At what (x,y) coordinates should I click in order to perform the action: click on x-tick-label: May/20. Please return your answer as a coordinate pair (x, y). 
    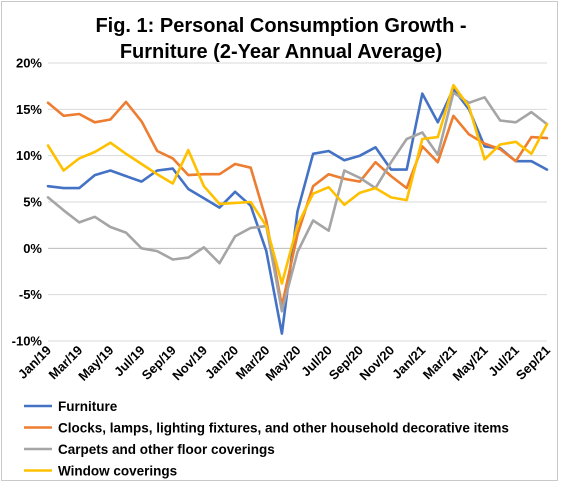
    Looking at the image, I should click on (282, 363).